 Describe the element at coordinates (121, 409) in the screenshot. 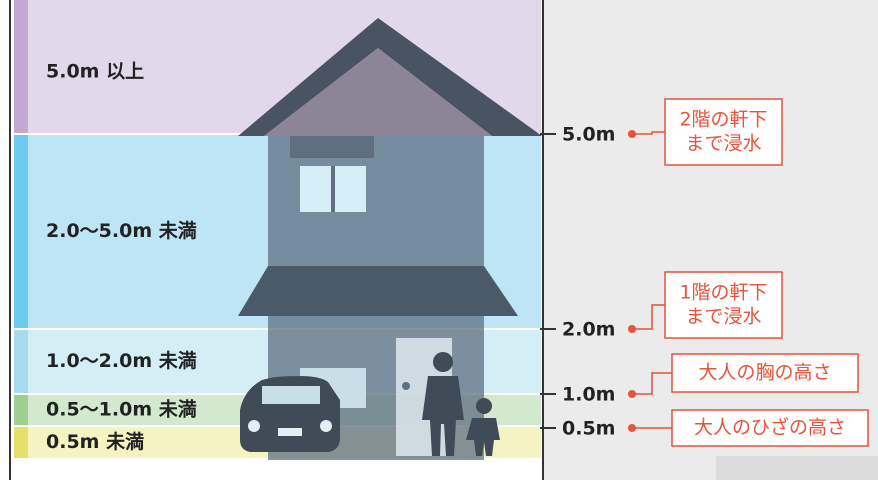

I see `band-label: 0.5～1.0m 未満` at that location.